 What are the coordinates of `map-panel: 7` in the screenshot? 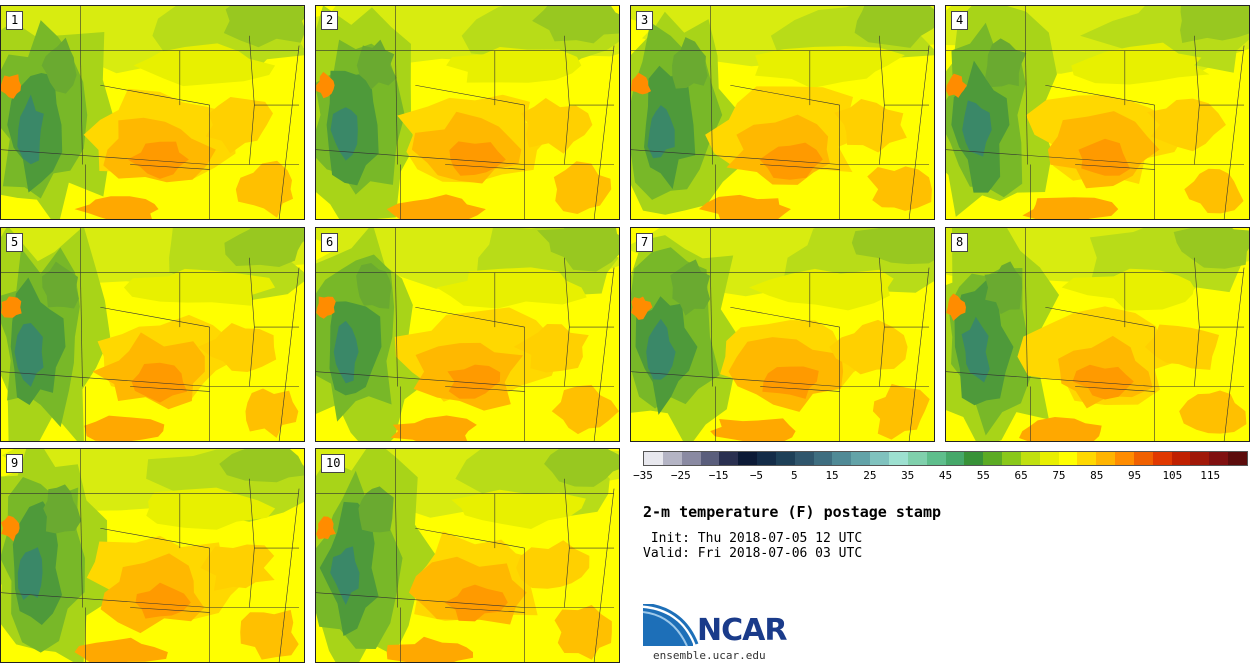 It's located at (782, 334).